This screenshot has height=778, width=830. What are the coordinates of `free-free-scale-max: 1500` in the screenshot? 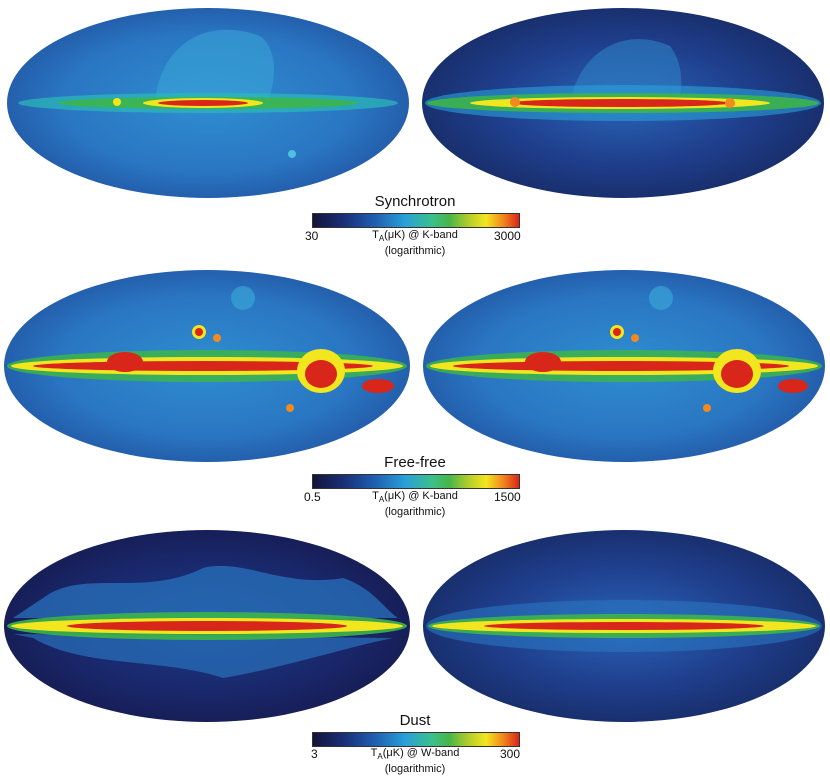 It's located at (507, 497).